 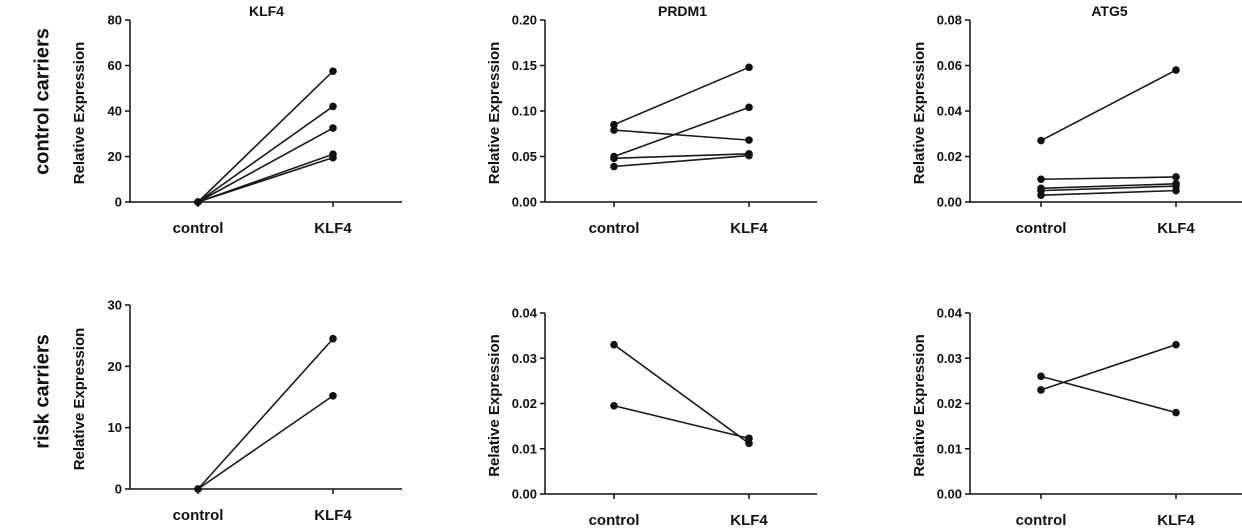 What do you see at coordinates (115, 305) in the screenshot?
I see `y-tick-label-3-3: 30` at bounding box center [115, 305].